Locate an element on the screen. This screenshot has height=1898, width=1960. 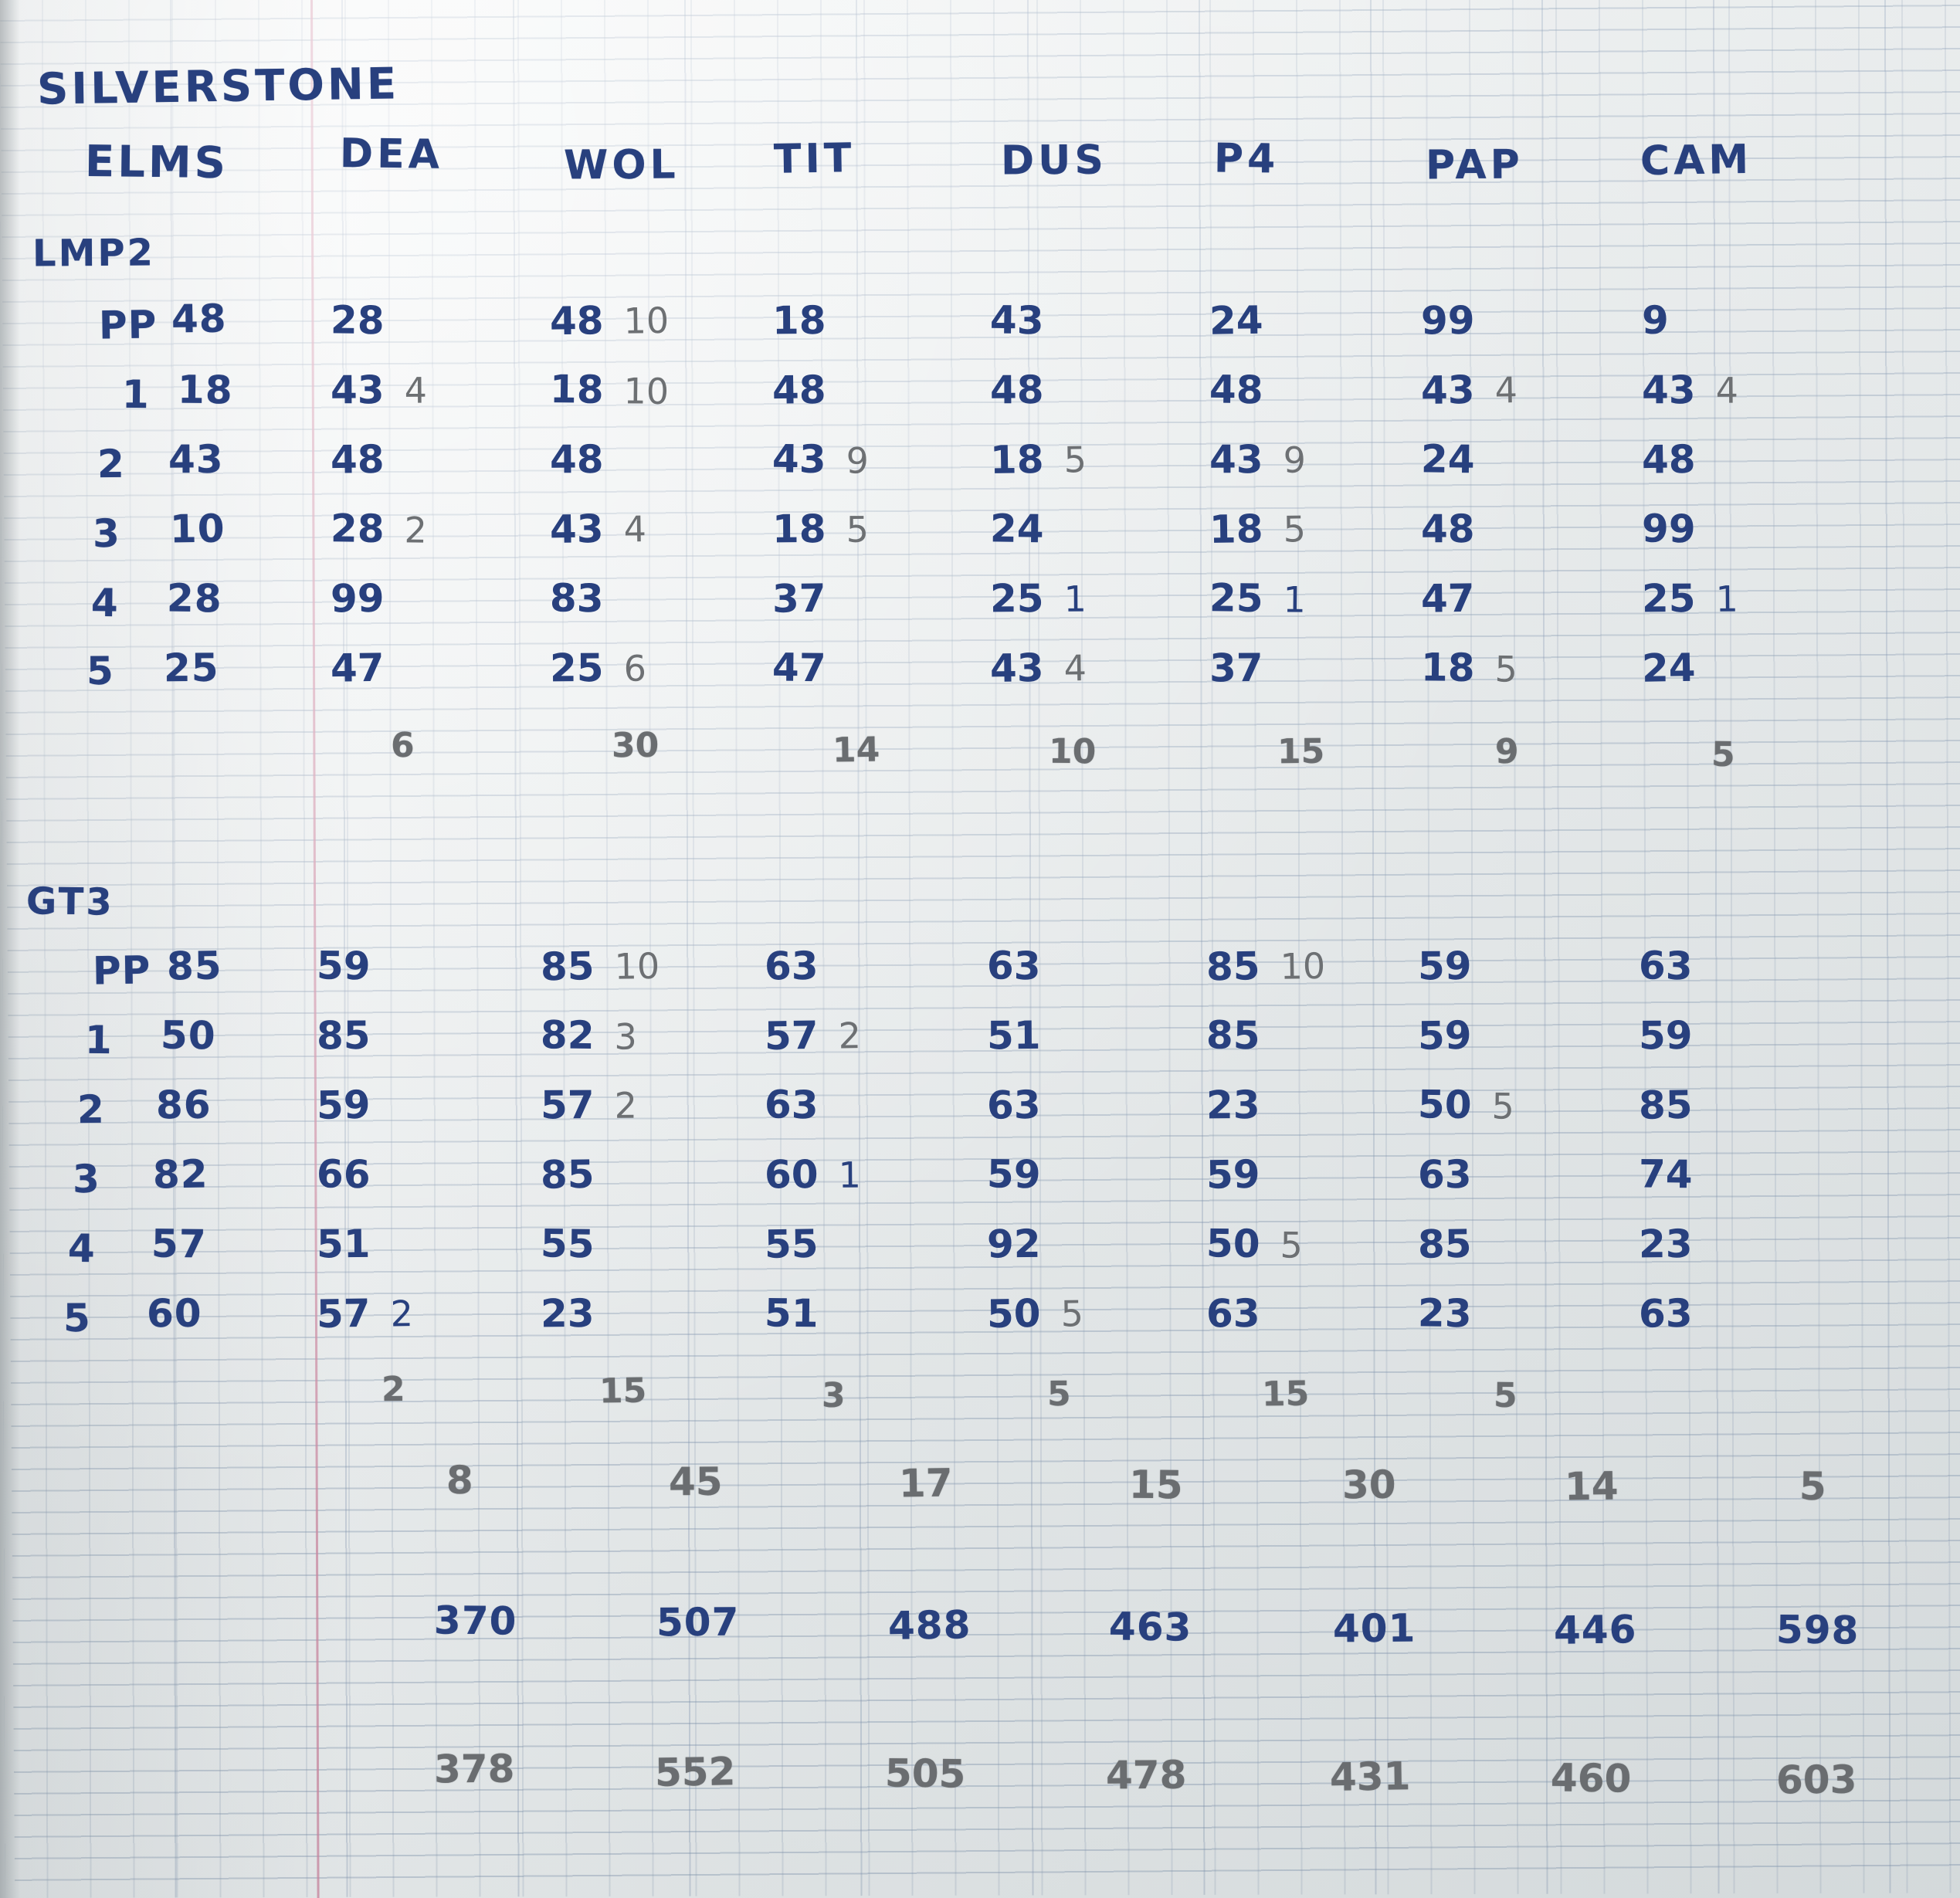
row-value-lmp2-2: 43 is located at coordinates (196, 459).